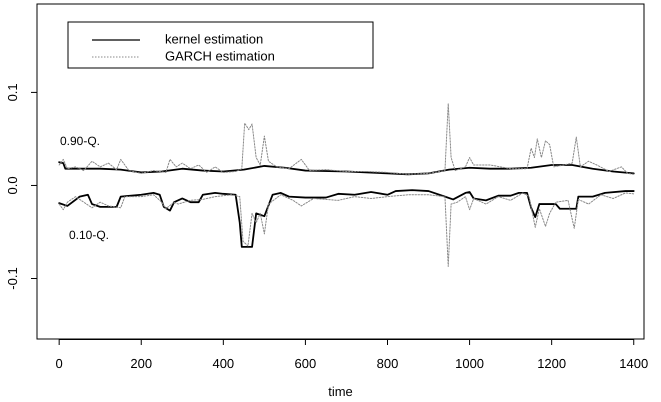 This screenshot has height=402, width=661. What do you see at coordinates (12, 278) in the screenshot?
I see `y-tick-label: -0.1` at bounding box center [12, 278].